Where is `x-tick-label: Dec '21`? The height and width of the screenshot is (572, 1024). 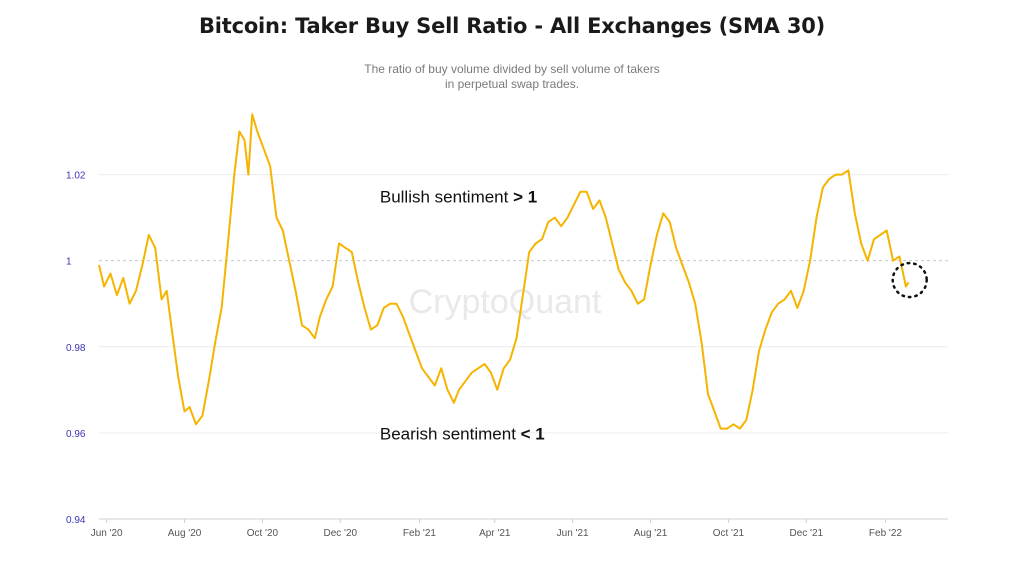
x-tick-label: Dec '21 is located at coordinates (806, 533).